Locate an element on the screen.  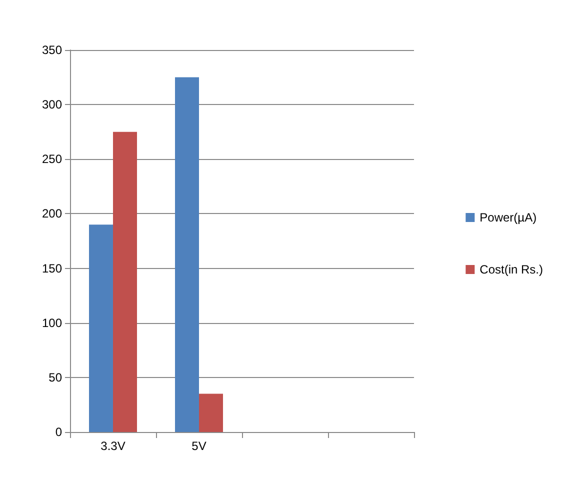
y-tick-label: 50 is located at coordinates (55, 377).